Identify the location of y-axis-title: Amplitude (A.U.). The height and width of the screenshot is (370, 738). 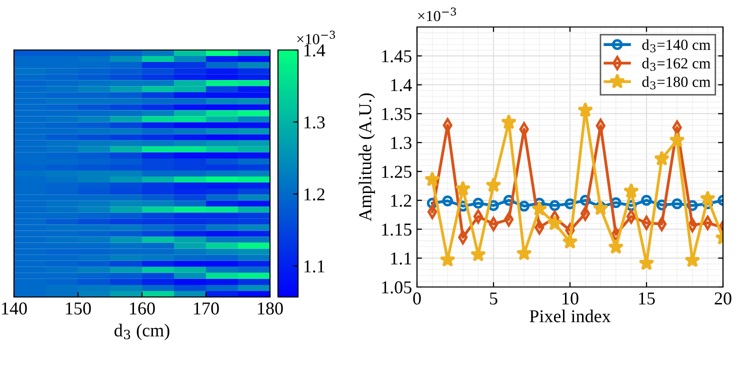
(366, 157).